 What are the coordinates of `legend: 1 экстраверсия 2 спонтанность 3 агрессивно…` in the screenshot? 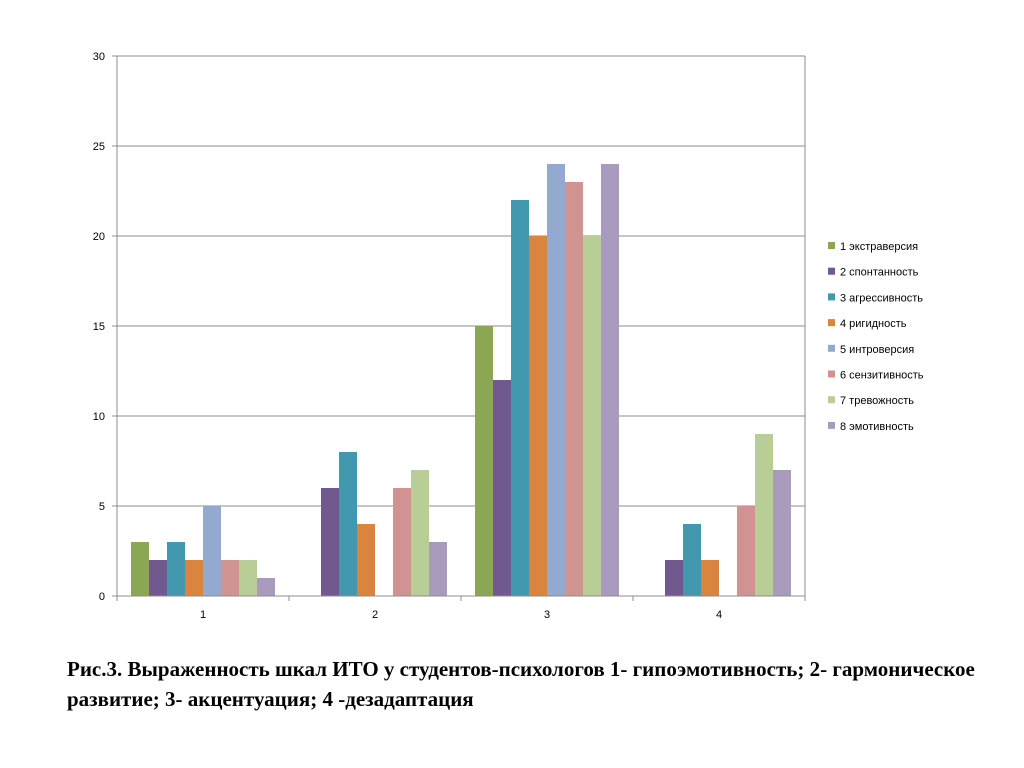 It's located at (876, 337).